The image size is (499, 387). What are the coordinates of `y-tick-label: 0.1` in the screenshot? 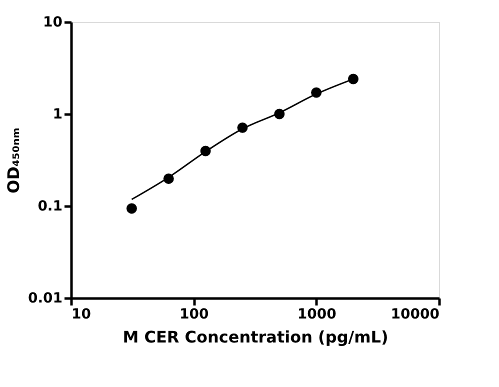 It's located at (50, 206).